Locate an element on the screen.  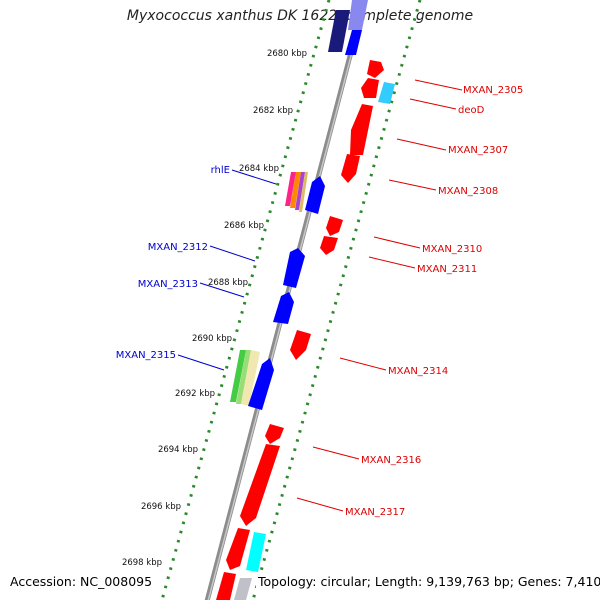
gene-label-forward: rhlE is located at coordinates (220, 170).